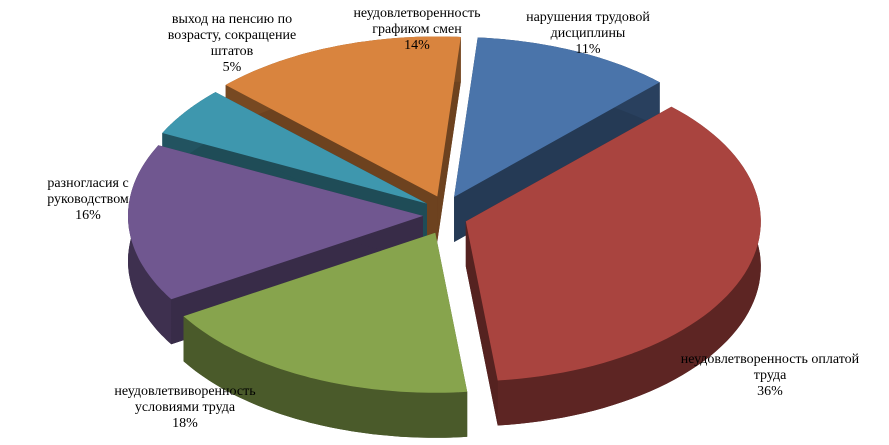  Describe the element at coordinates (770, 391) in the screenshot. I see `value-label: 36%` at that location.